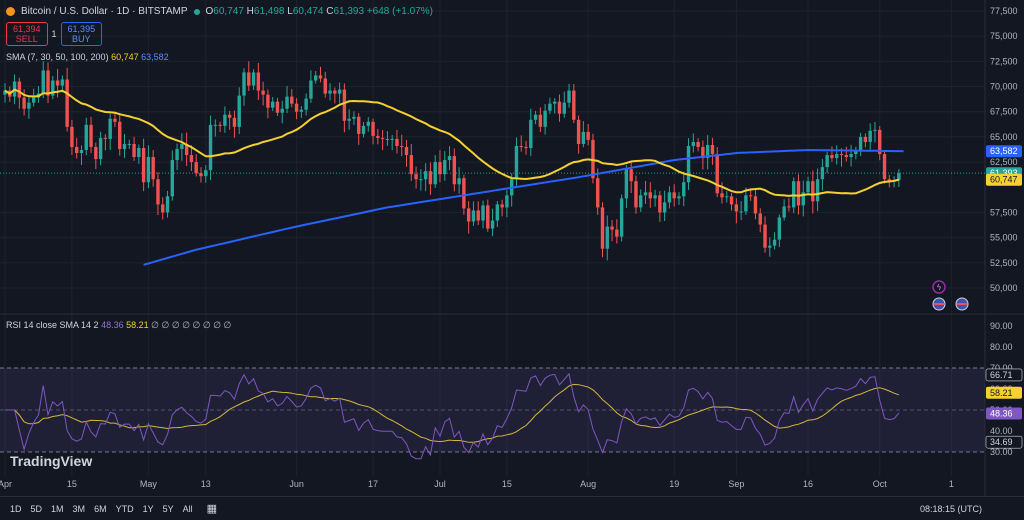 Image resolution: width=1024 pixels, height=520 pixels. Describe the element at coordinates (36, 508) in the screenshot. I see `range-button-5d: 5D` at that location.